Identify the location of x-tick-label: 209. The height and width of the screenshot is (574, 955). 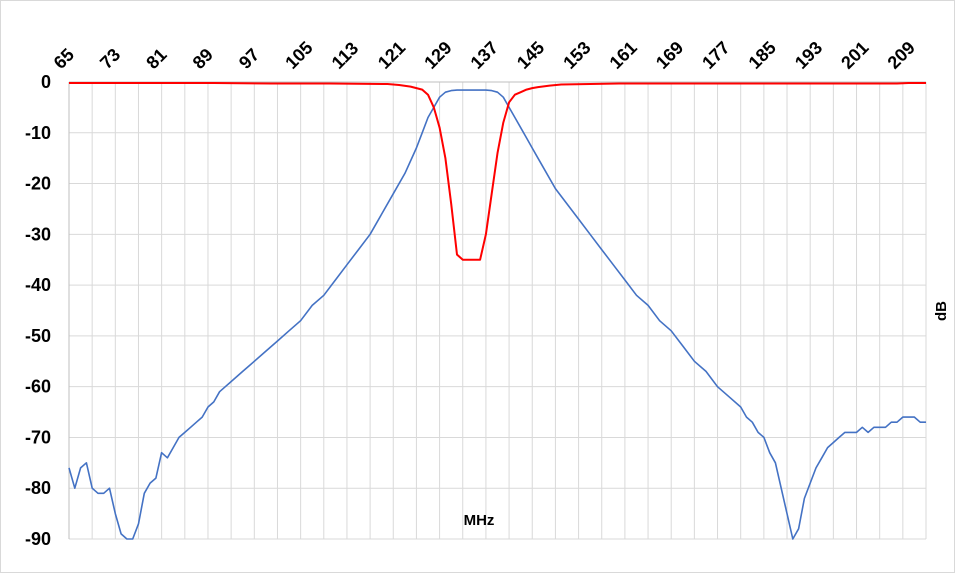
(901, 54).